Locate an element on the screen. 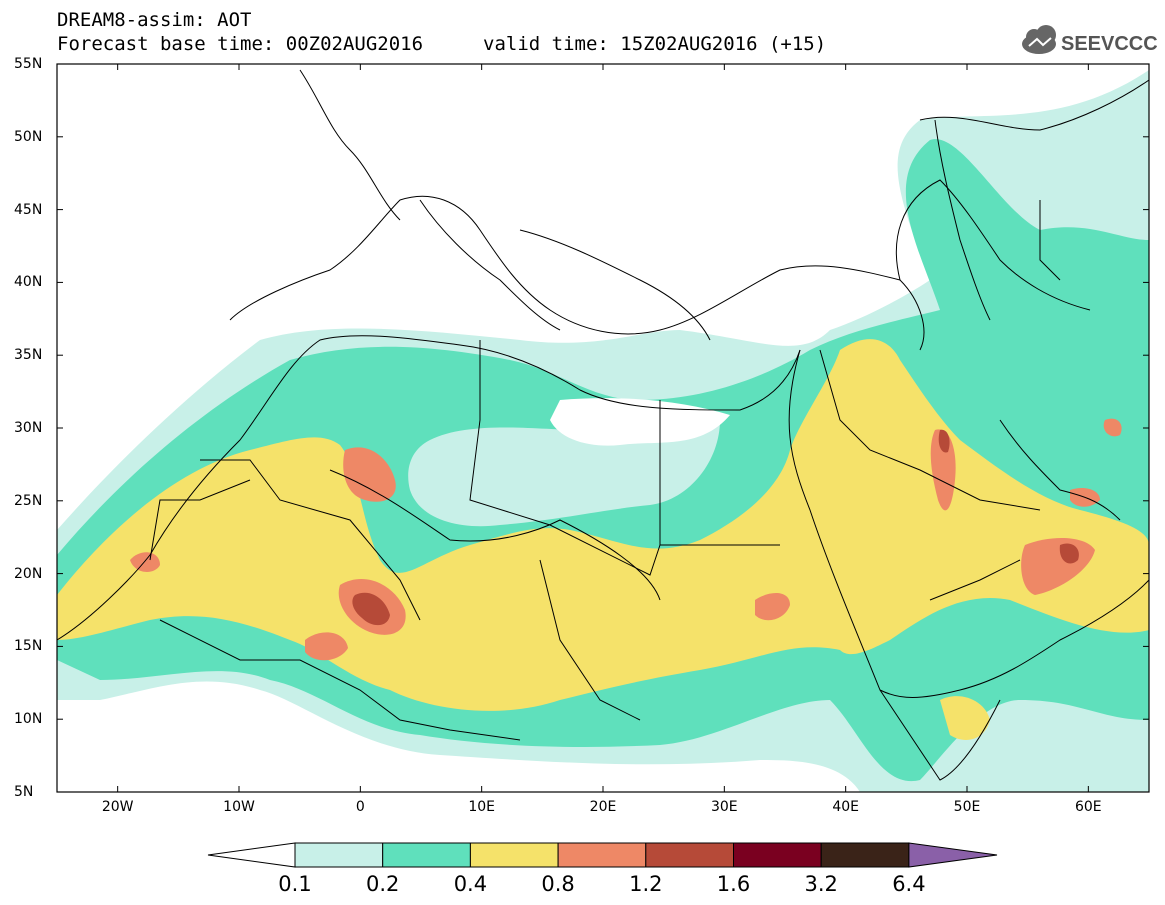  lat-label: 40N is located at coordinates (28, 282).